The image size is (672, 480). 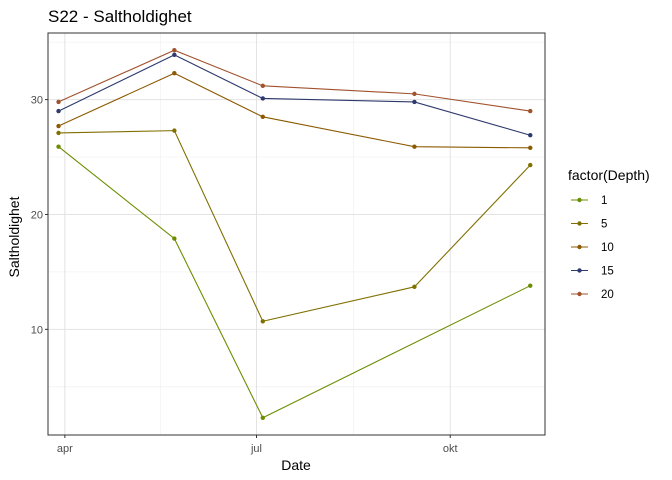 I want to click on legend-item-20: 20, so click(x=592, y=295).